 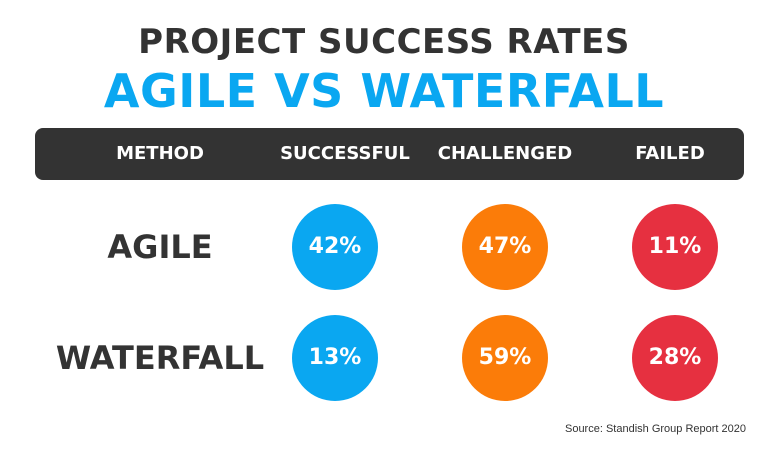 I want to click on source-note: Source: Standish Group Report 2020, so click(x=655, y=429).